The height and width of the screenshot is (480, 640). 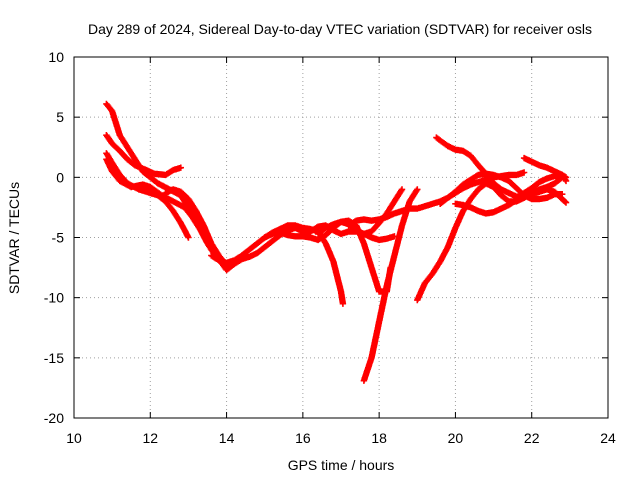 What do you see at coordinates (456, 438) in the screenshot?
I see `x-tick-label: 20` at bounding box center [456, 438].